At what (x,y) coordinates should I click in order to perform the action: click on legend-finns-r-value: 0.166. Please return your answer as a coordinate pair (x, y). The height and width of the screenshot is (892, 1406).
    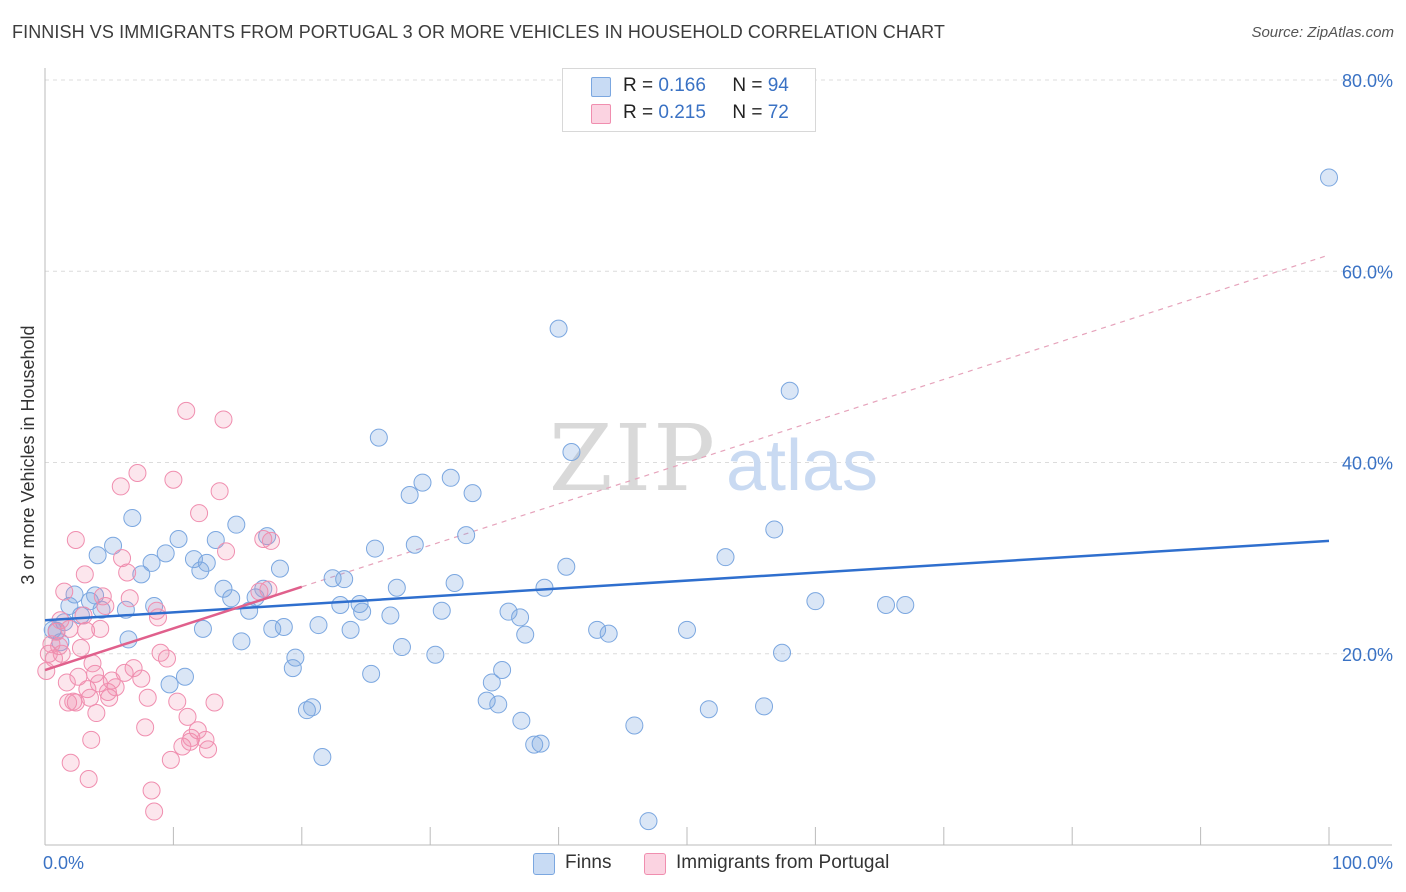
    Looking at the image, I should click on (682, 85).